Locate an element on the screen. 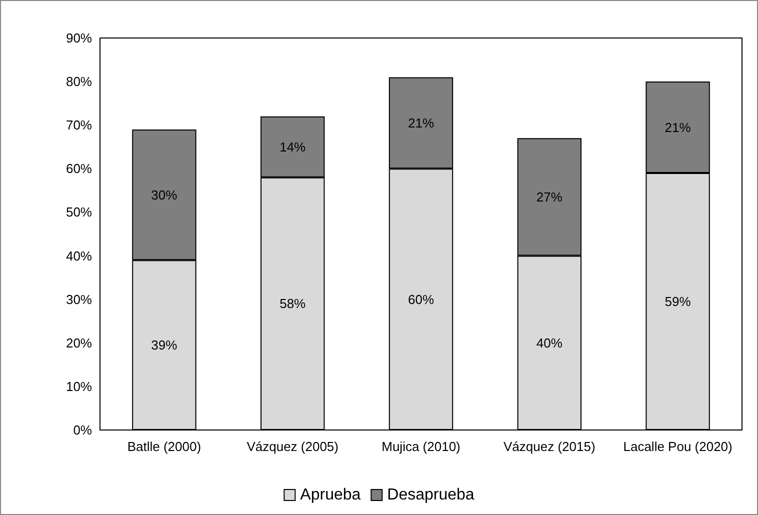  y-tick-label: 40% is located at coordinates (79, 256).